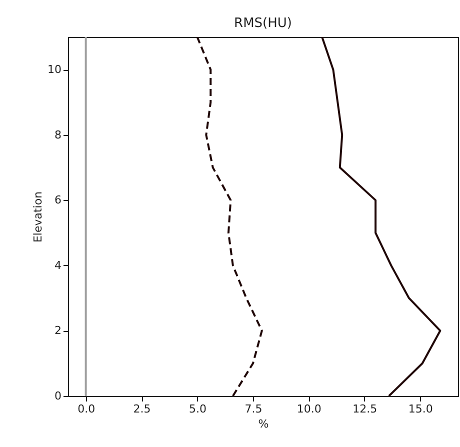  What do you see at coordinates (58, 331) in the screenshot?
I see `y-tick-label: 2` at bounding box center [58, 331].